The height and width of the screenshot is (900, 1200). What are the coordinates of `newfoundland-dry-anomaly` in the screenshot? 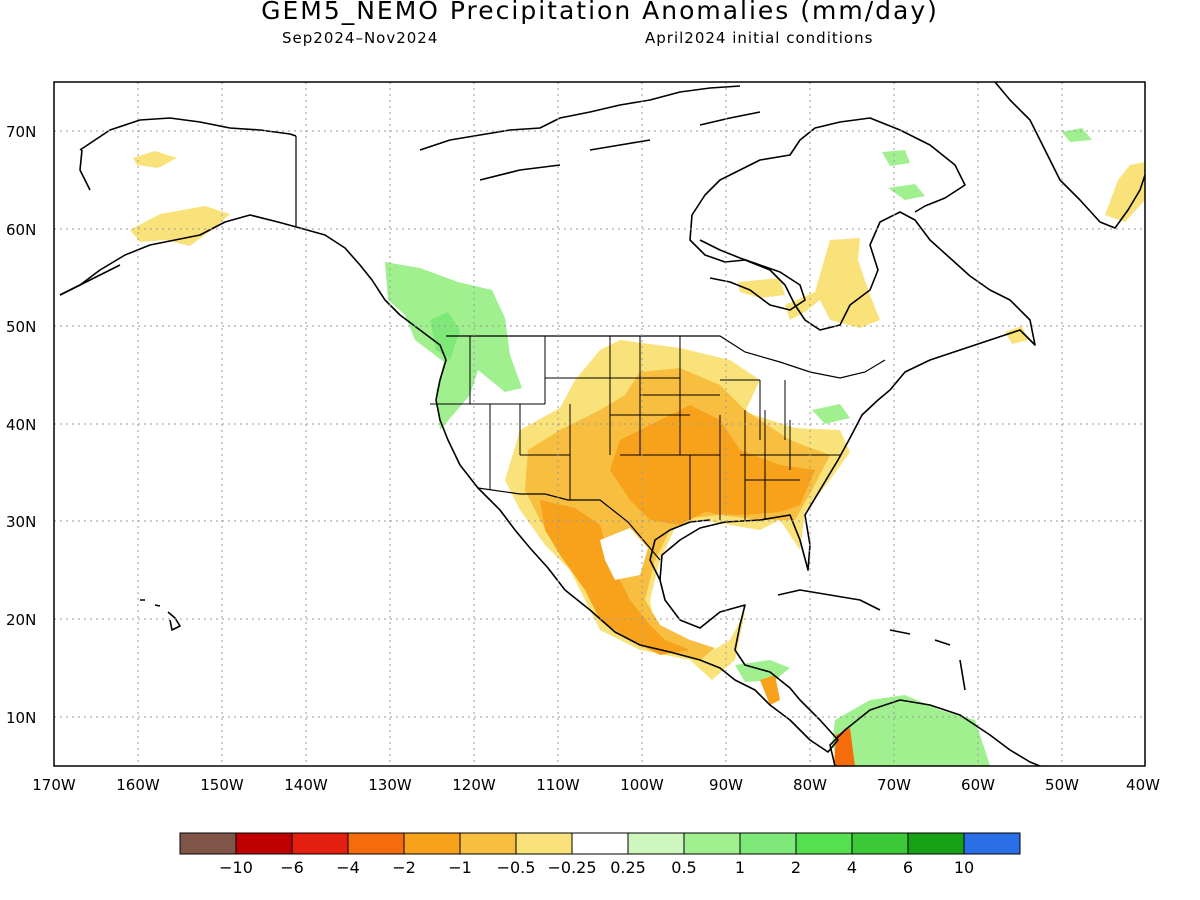 It's located at (1016, 335).